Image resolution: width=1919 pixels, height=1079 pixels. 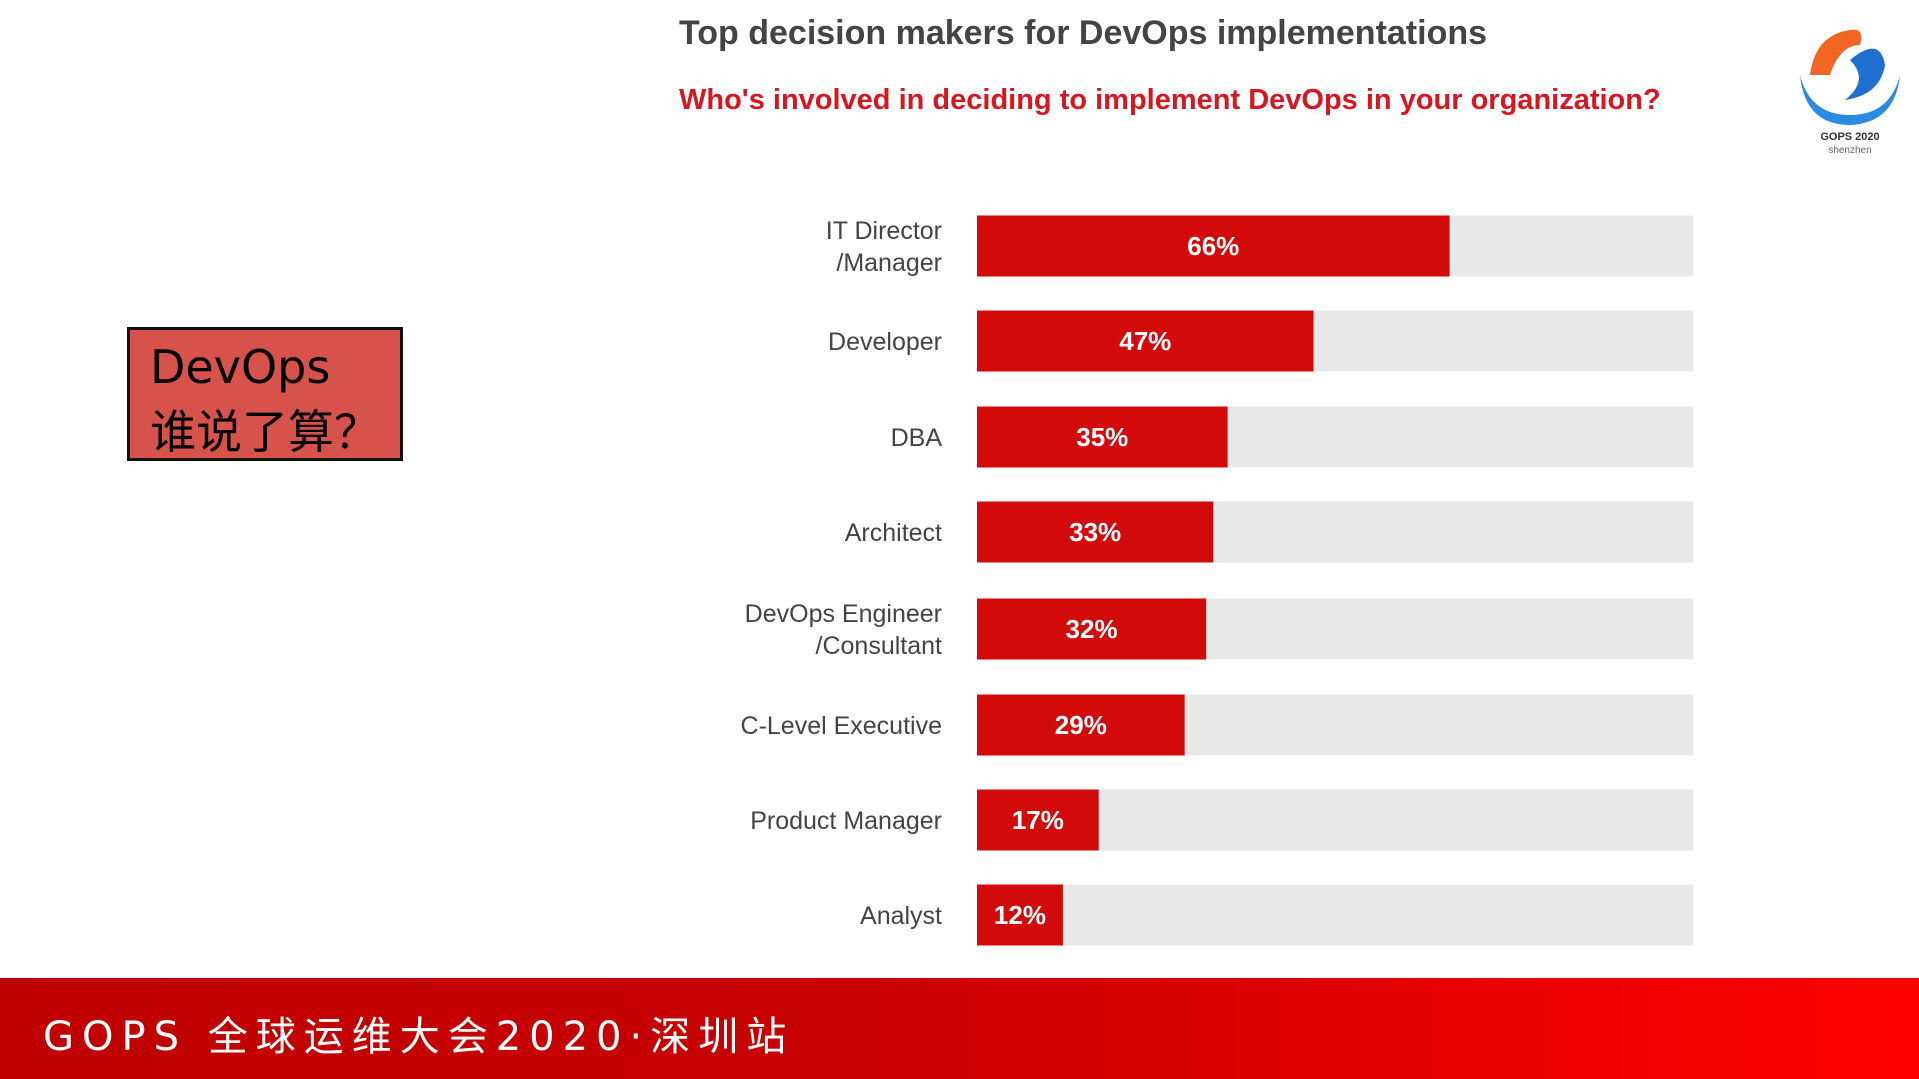 I want to click on category-label: DBA, so click(x=917, y=438).